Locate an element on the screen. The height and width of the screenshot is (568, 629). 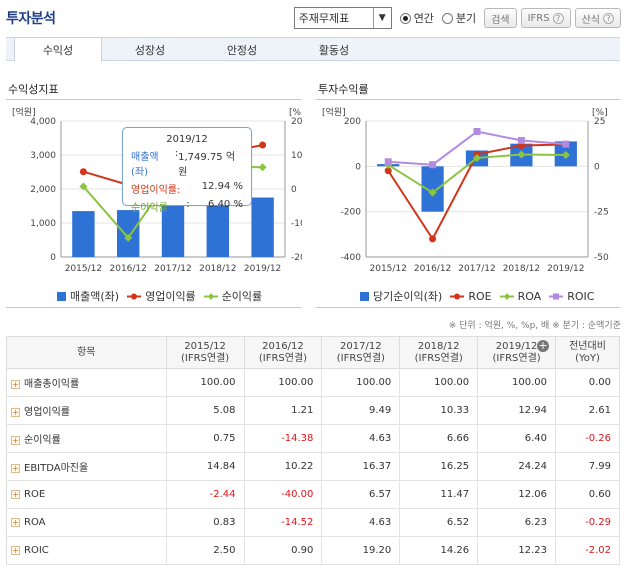
header-period: 2018/12 (IFRS연결) is located at coordinates (439, 352).